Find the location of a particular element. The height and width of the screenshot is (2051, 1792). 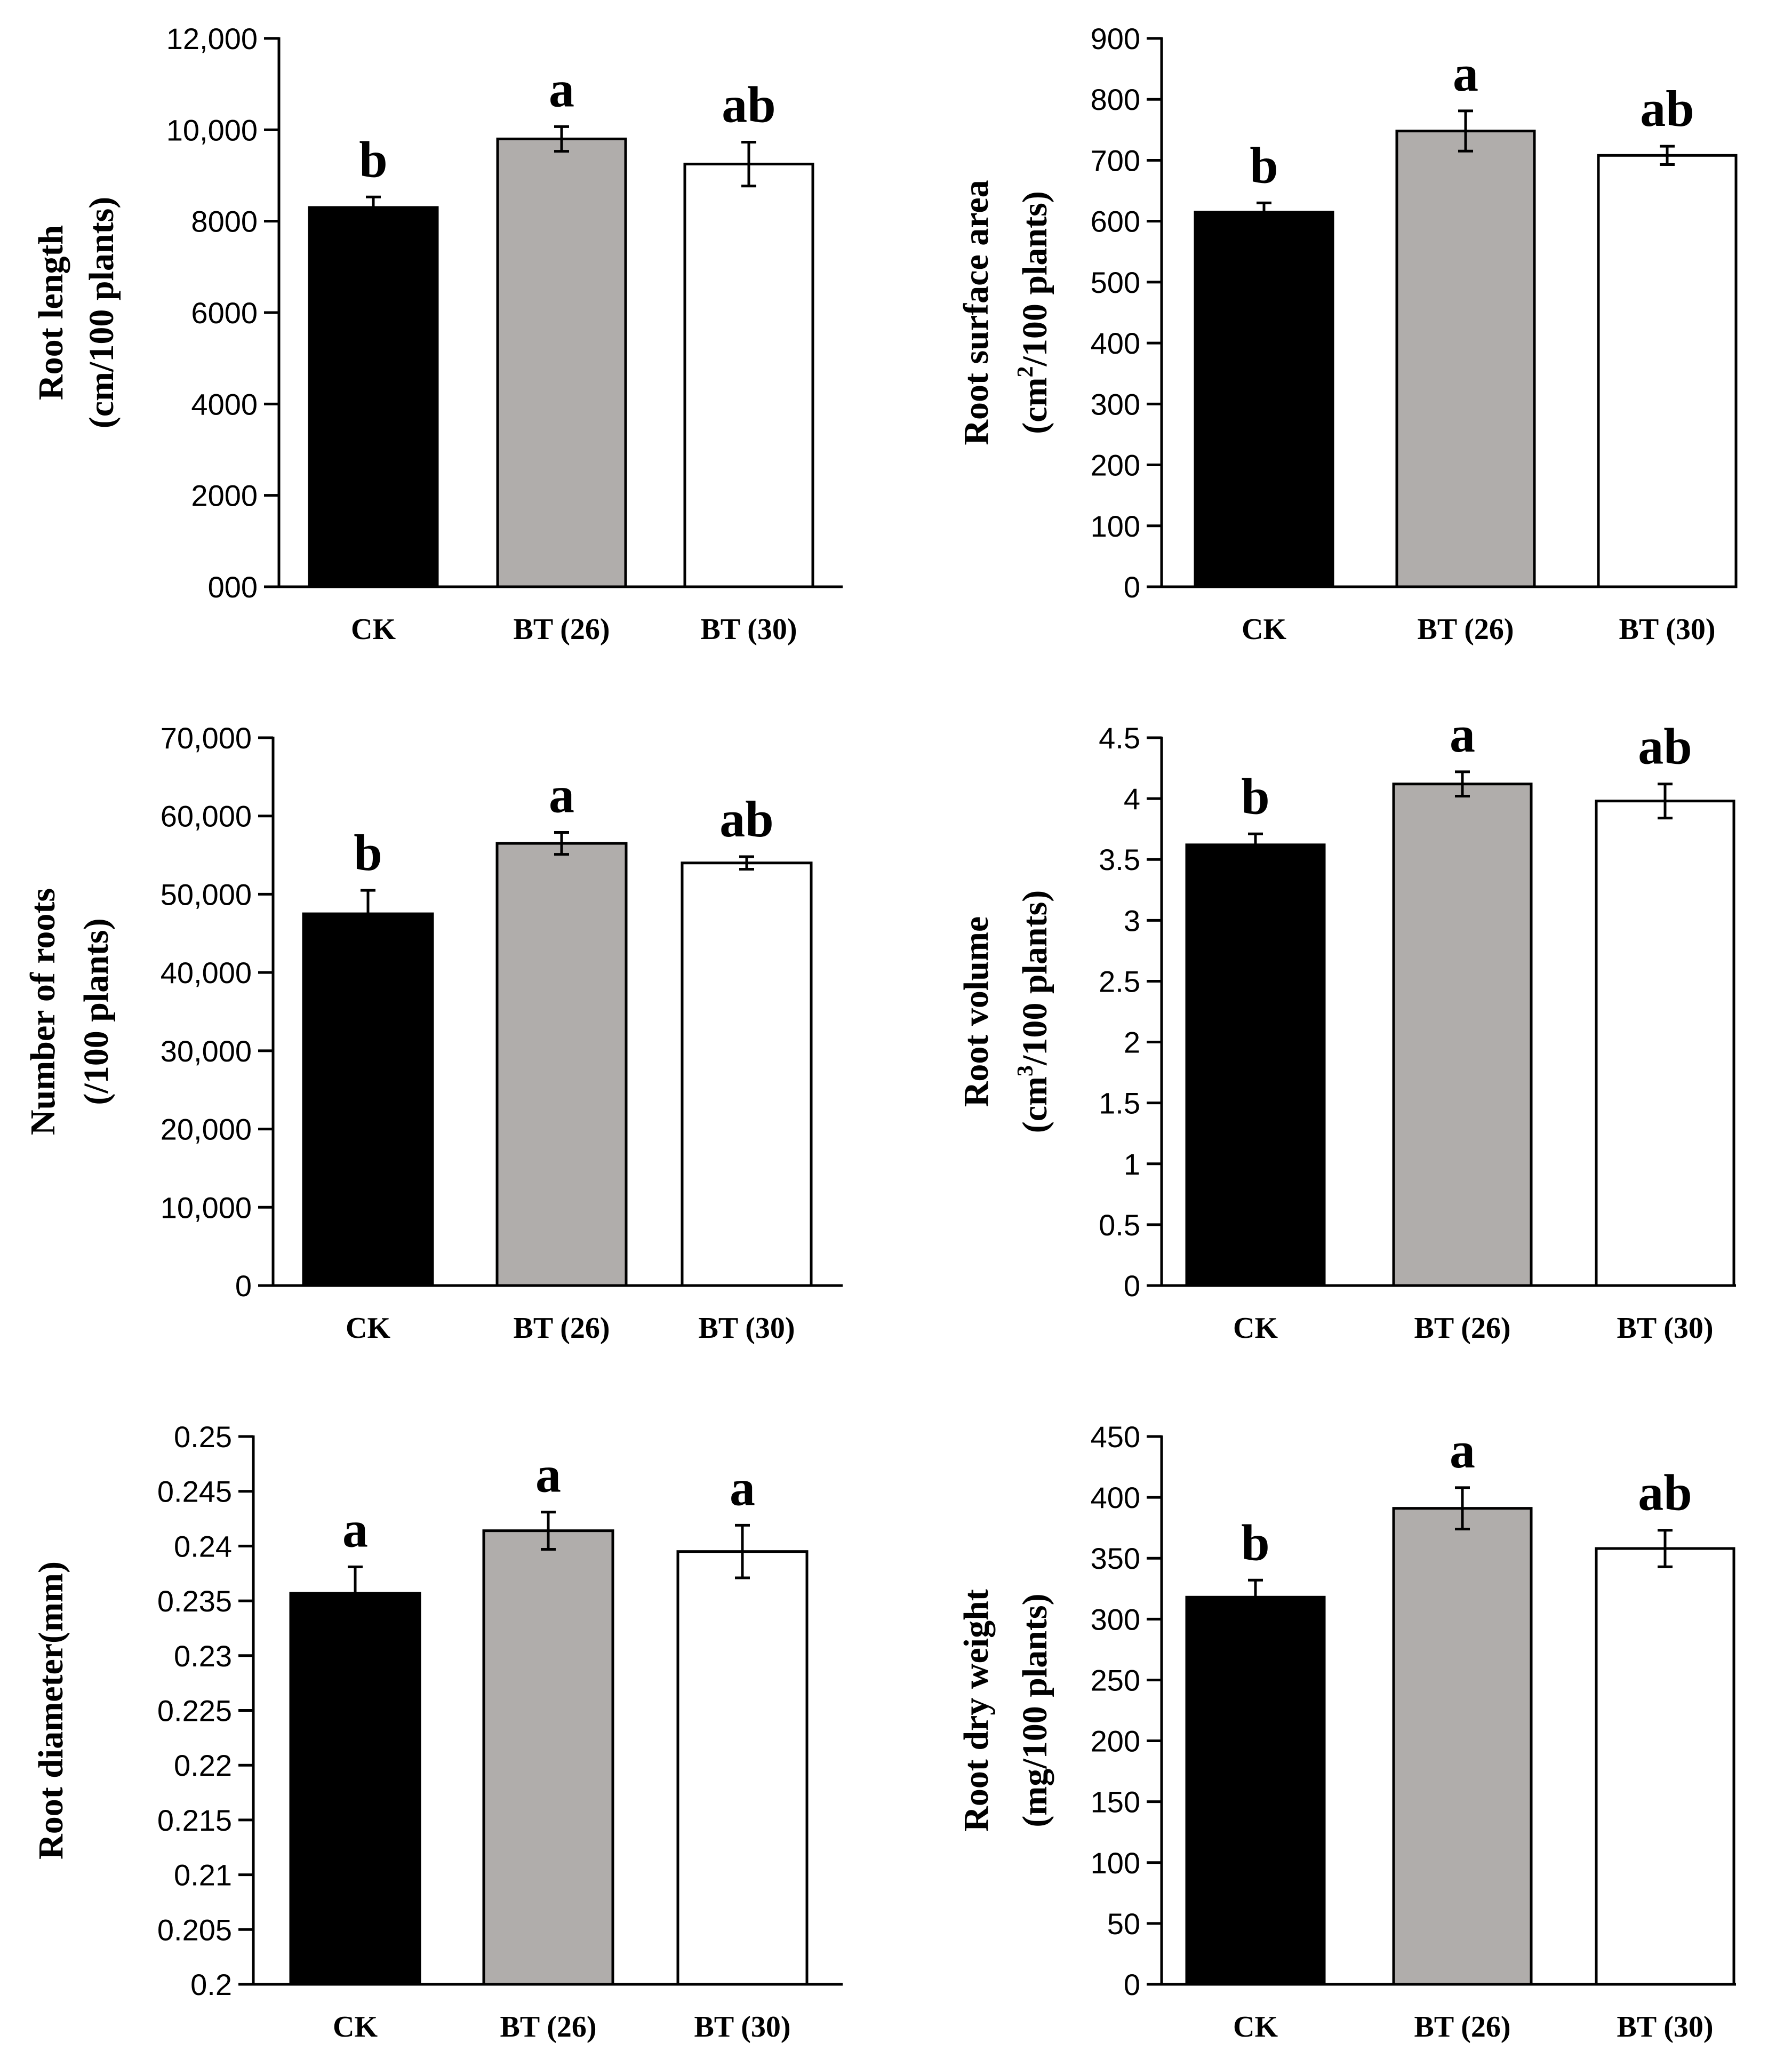

y-tick-label: 000 is located at coordinates (233, 587).